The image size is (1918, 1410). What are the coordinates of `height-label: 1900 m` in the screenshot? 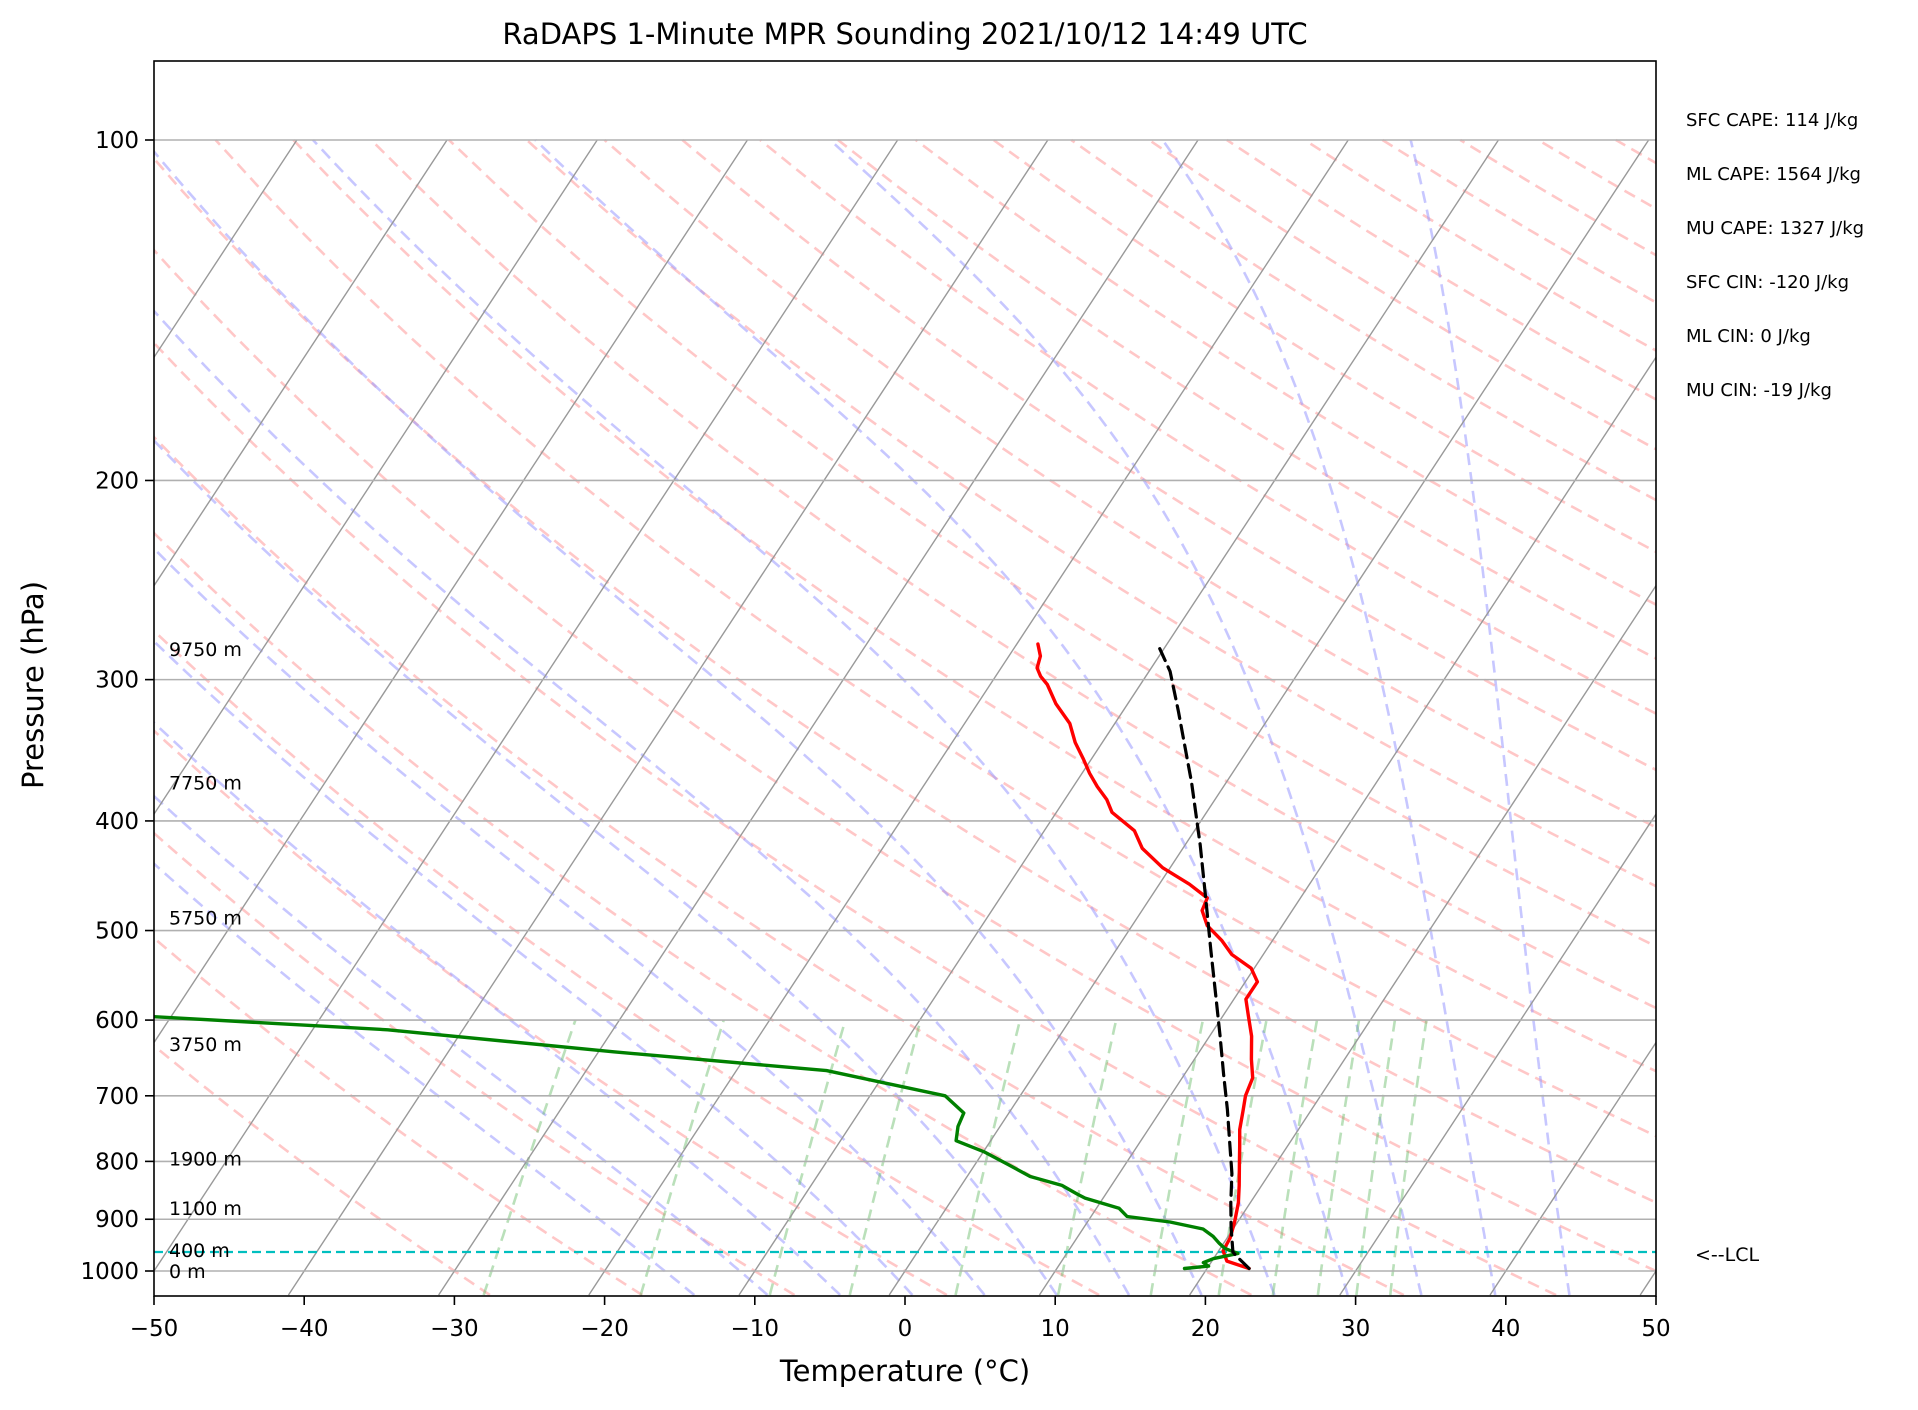 It's located at (205, 1159).